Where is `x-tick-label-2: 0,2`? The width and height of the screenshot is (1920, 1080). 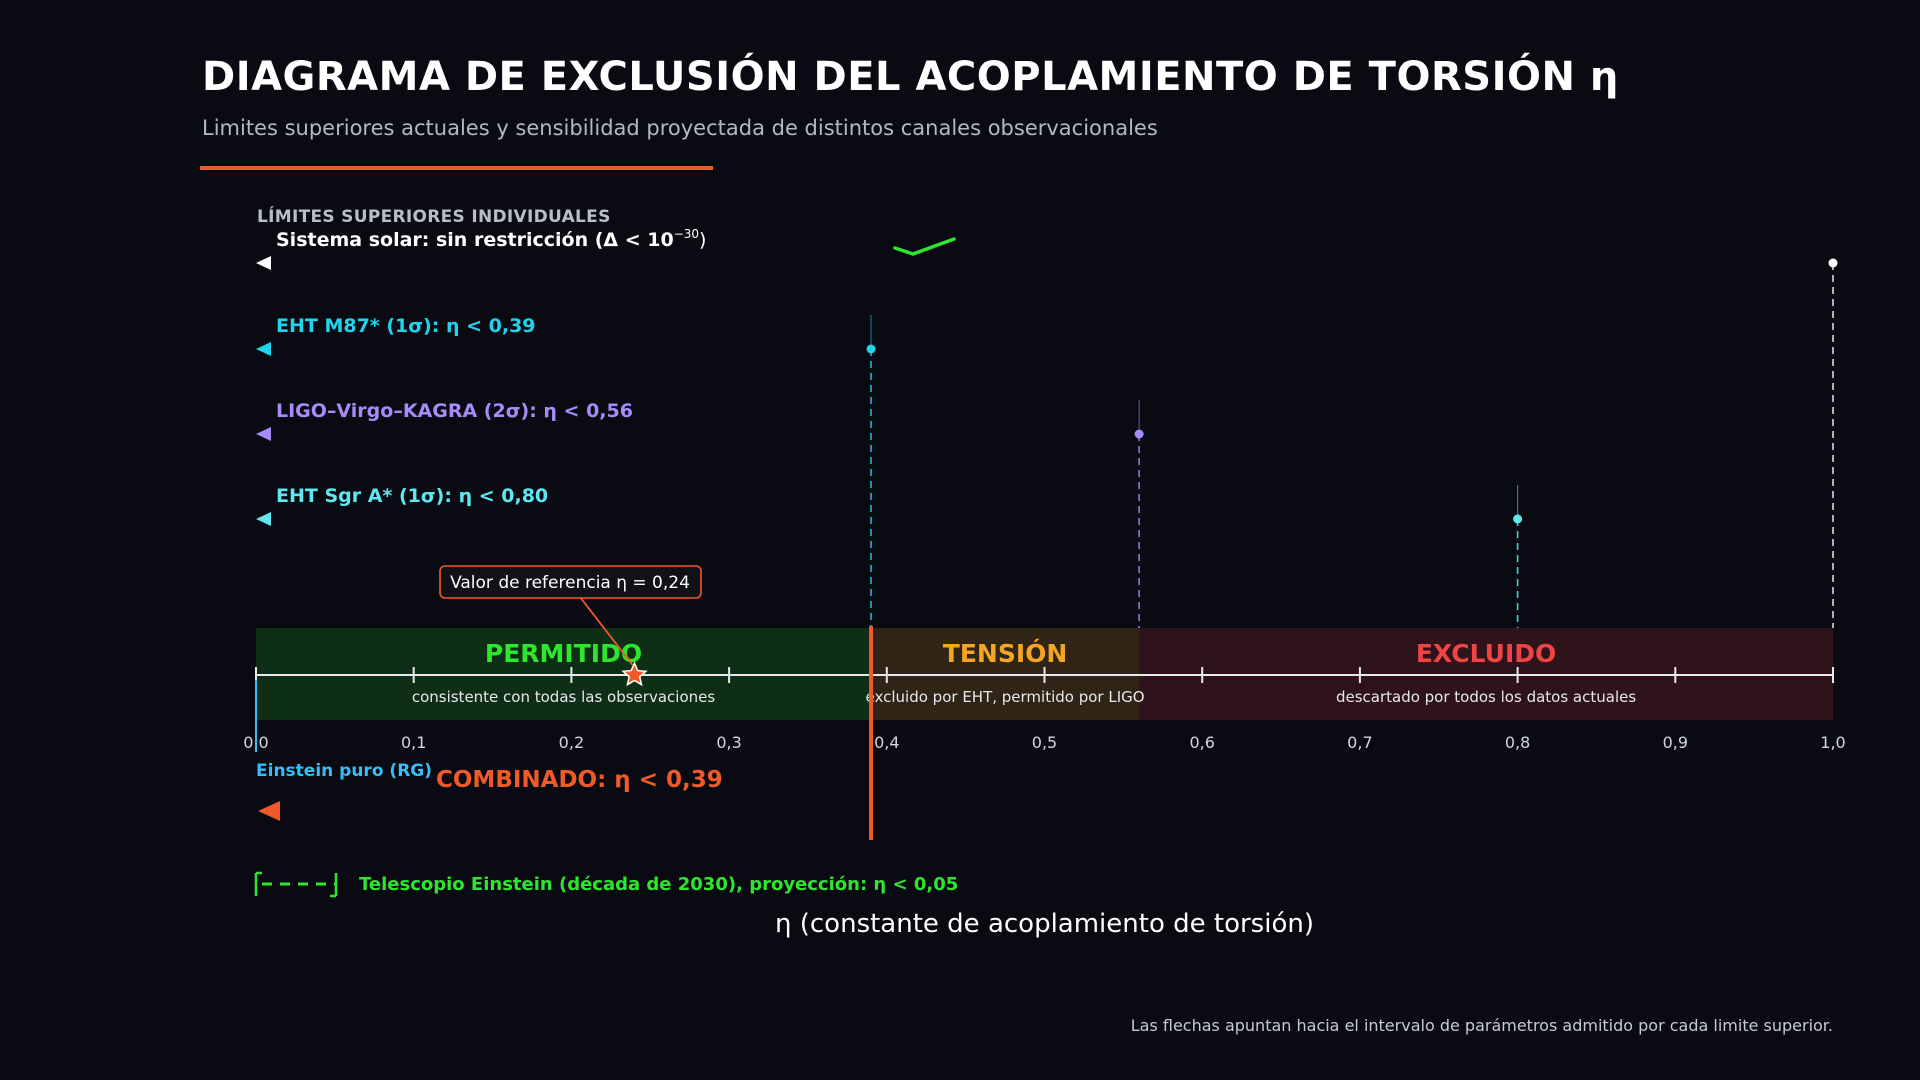 x-tick-label-2: 0,2 is located at coordinates (571, 742).